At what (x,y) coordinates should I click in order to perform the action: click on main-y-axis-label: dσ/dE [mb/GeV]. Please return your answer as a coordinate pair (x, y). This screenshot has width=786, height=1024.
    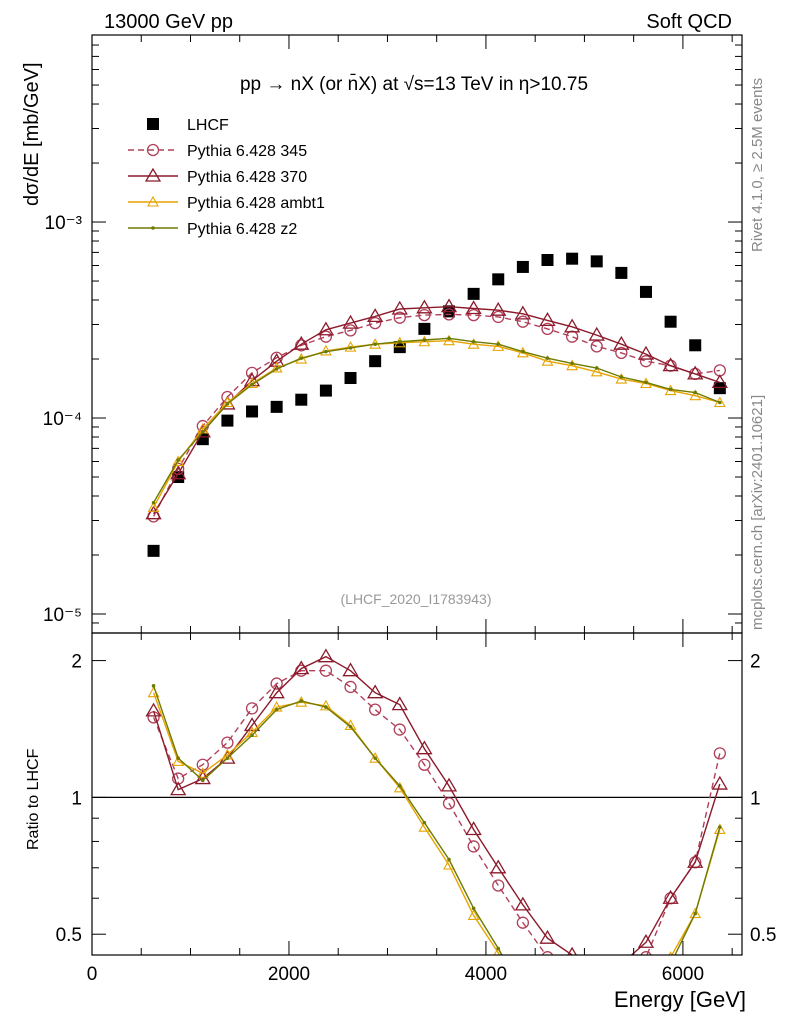
    Looking at the image, I should click on (32, 134).